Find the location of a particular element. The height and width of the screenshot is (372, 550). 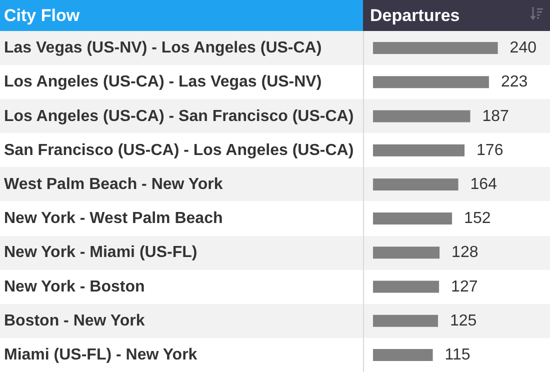

data-label: 125 is located at coordinates (463, 321).